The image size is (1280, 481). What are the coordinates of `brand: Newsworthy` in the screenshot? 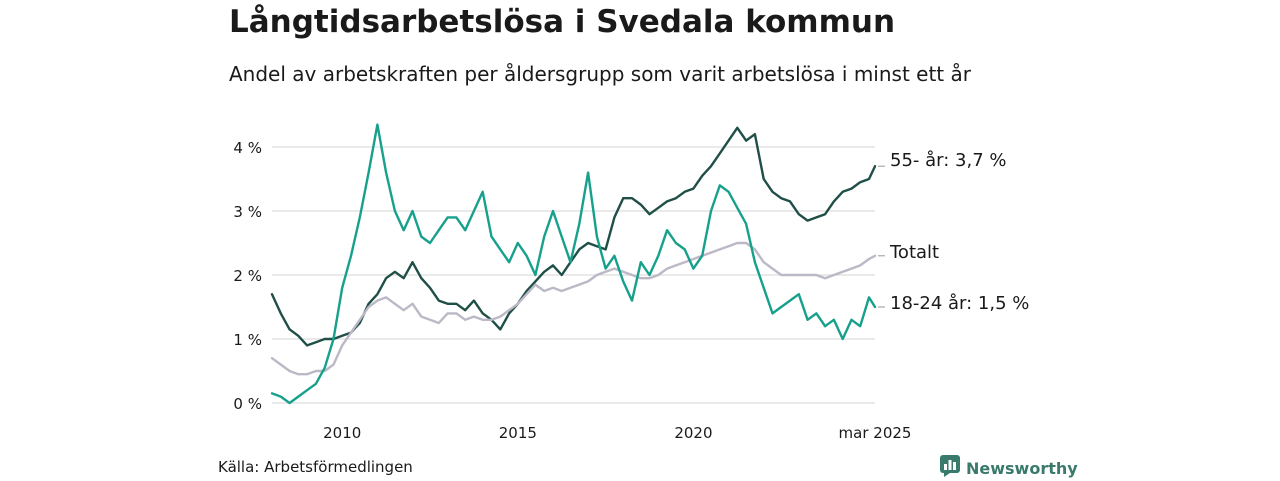 It's located at (1009, 468).